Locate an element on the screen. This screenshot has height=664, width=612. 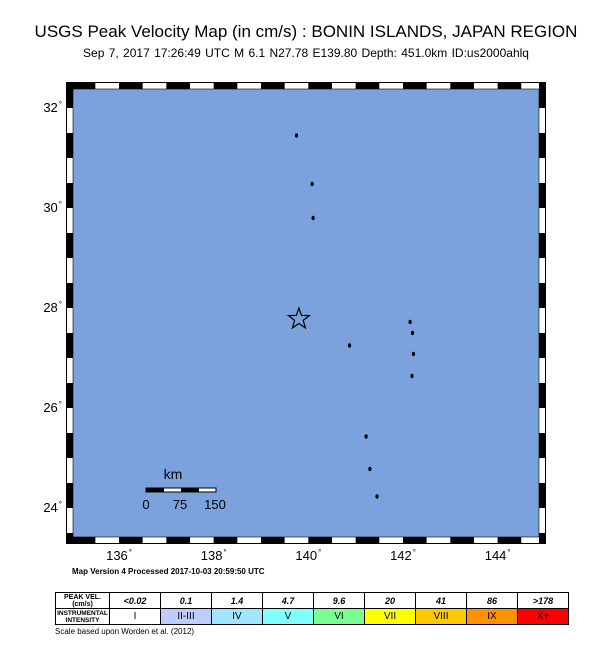
latitude-label-text: 26 is located at coordinates (50, 407).